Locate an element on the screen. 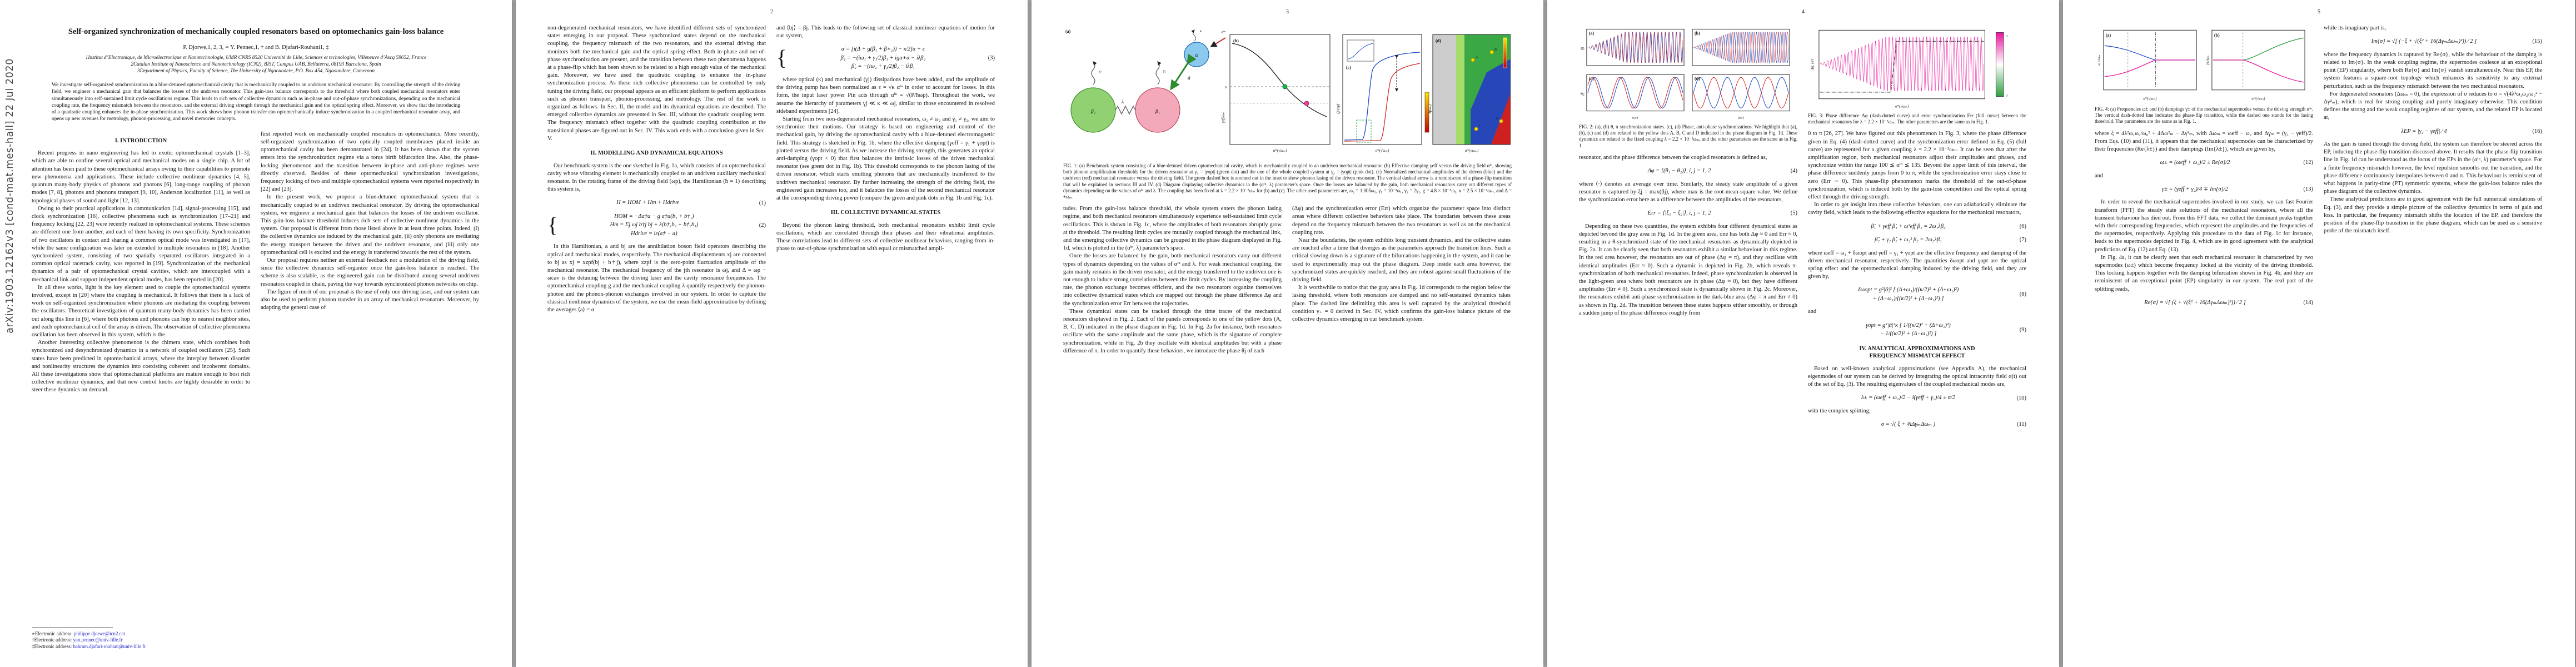 The height and width of the screenshot is (667, 2576). panel-c-frame is located at coordinates (1635, 93).